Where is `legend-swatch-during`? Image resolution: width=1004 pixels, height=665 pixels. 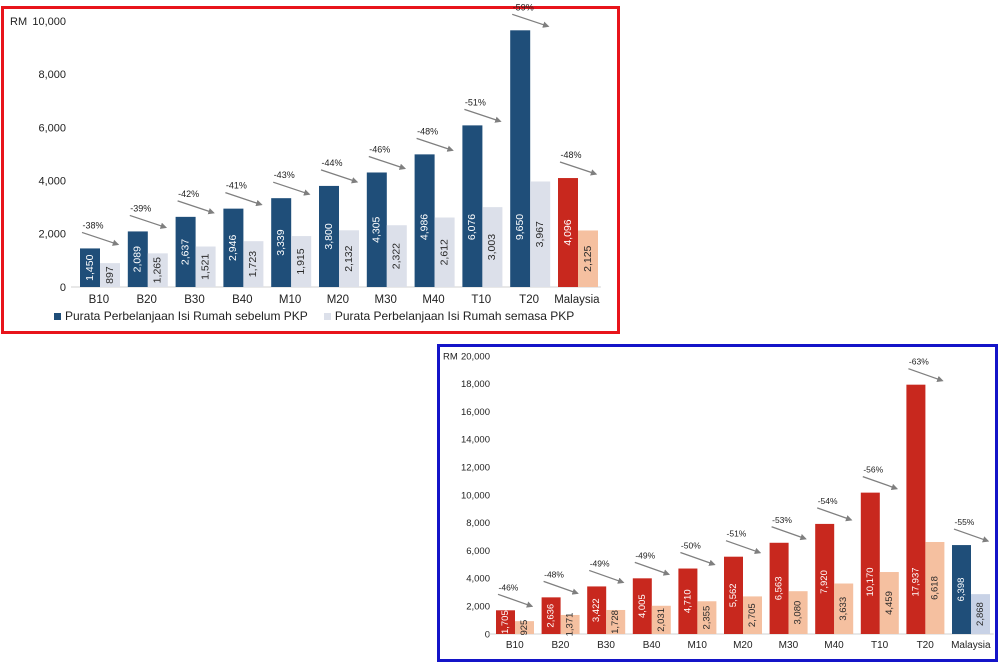
legend-swatch-during is located at coordinates (327, 316).